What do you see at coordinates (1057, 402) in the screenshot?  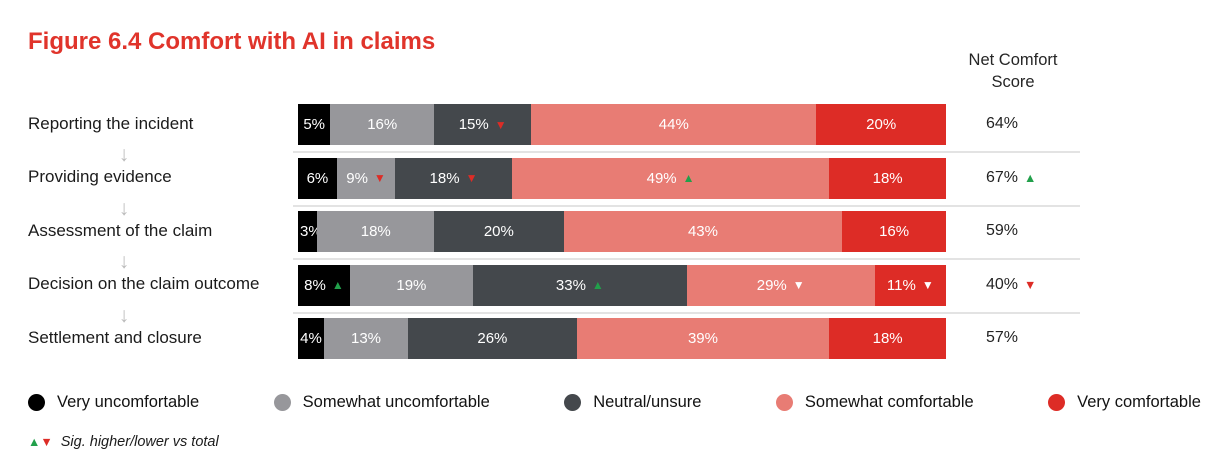 I see `legend-dot-very-comfortable-icon` at bounding box center [1057, 402].